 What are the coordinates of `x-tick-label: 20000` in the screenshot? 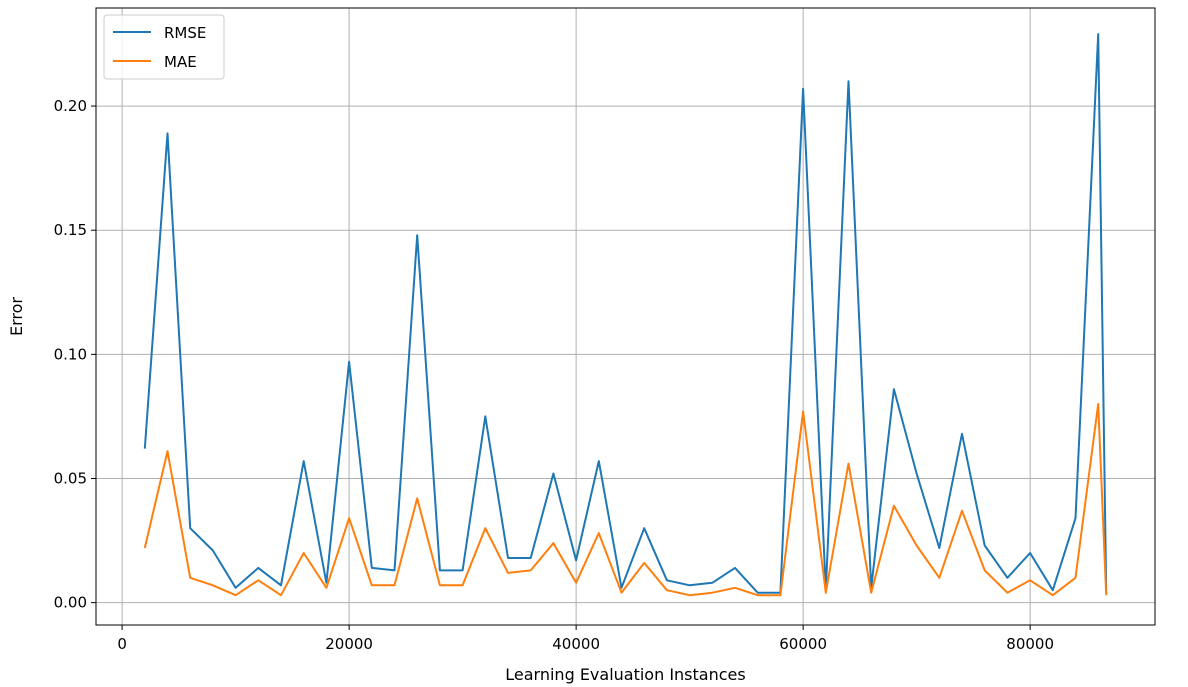 It's located at (349, 644).